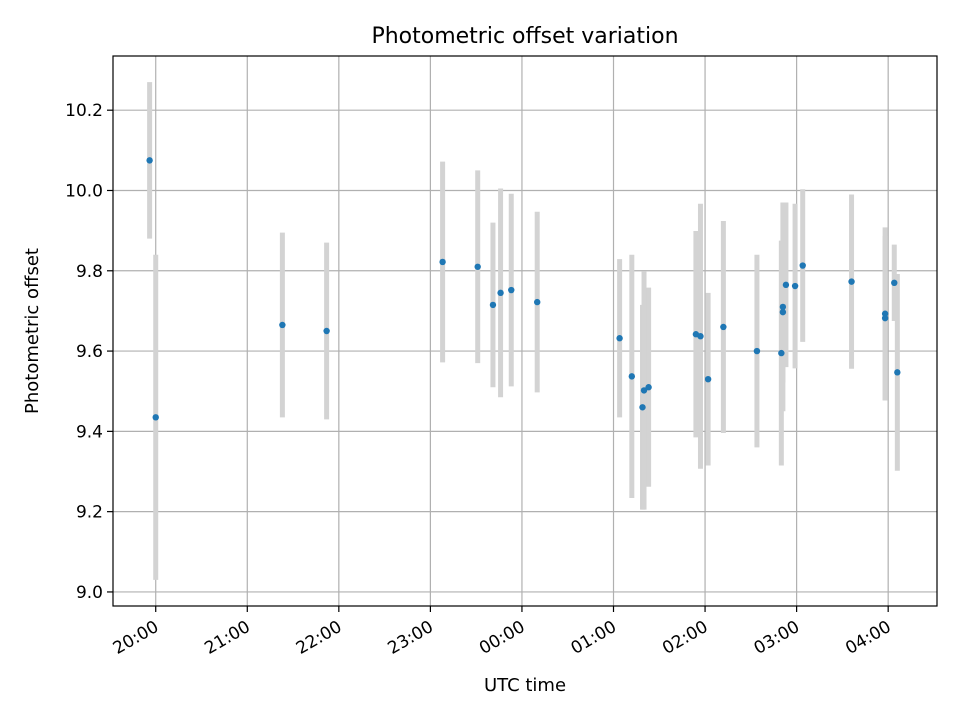 The width and height of the screenshot is (960, 720). I want to click on x-axis-label: UTC time, so click(525, 685).